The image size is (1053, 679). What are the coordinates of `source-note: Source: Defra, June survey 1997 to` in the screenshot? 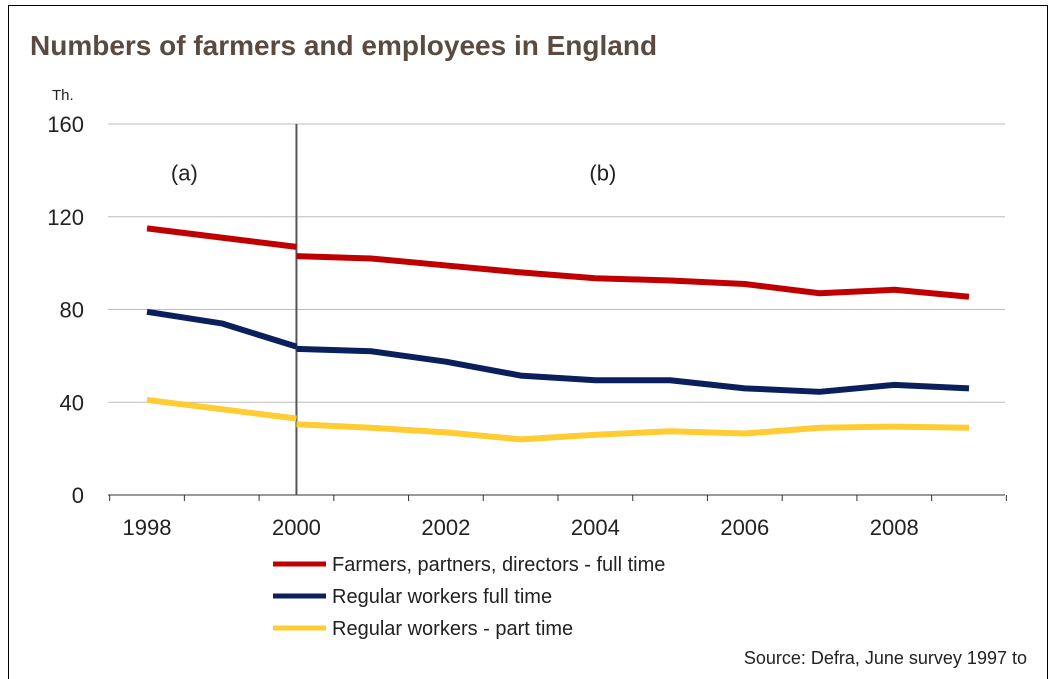 It's located at (885, 658).